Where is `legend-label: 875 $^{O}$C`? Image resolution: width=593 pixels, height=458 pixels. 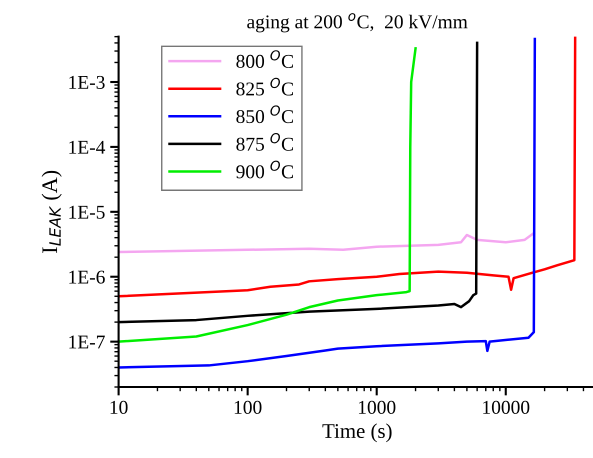 legend-label: 875 $^{O}$C is located at coordinates (264, 142).